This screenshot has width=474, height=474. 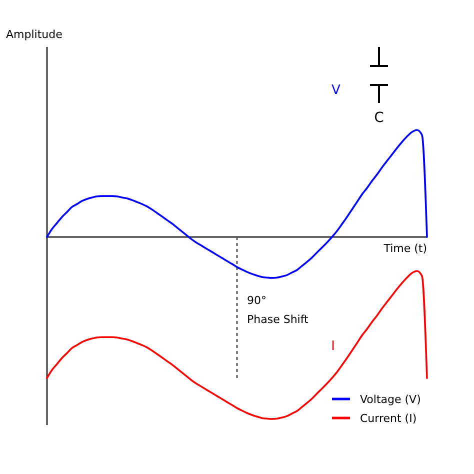 I want to click on annotation: 90° Phase Shift, so click(x=278, y=310).